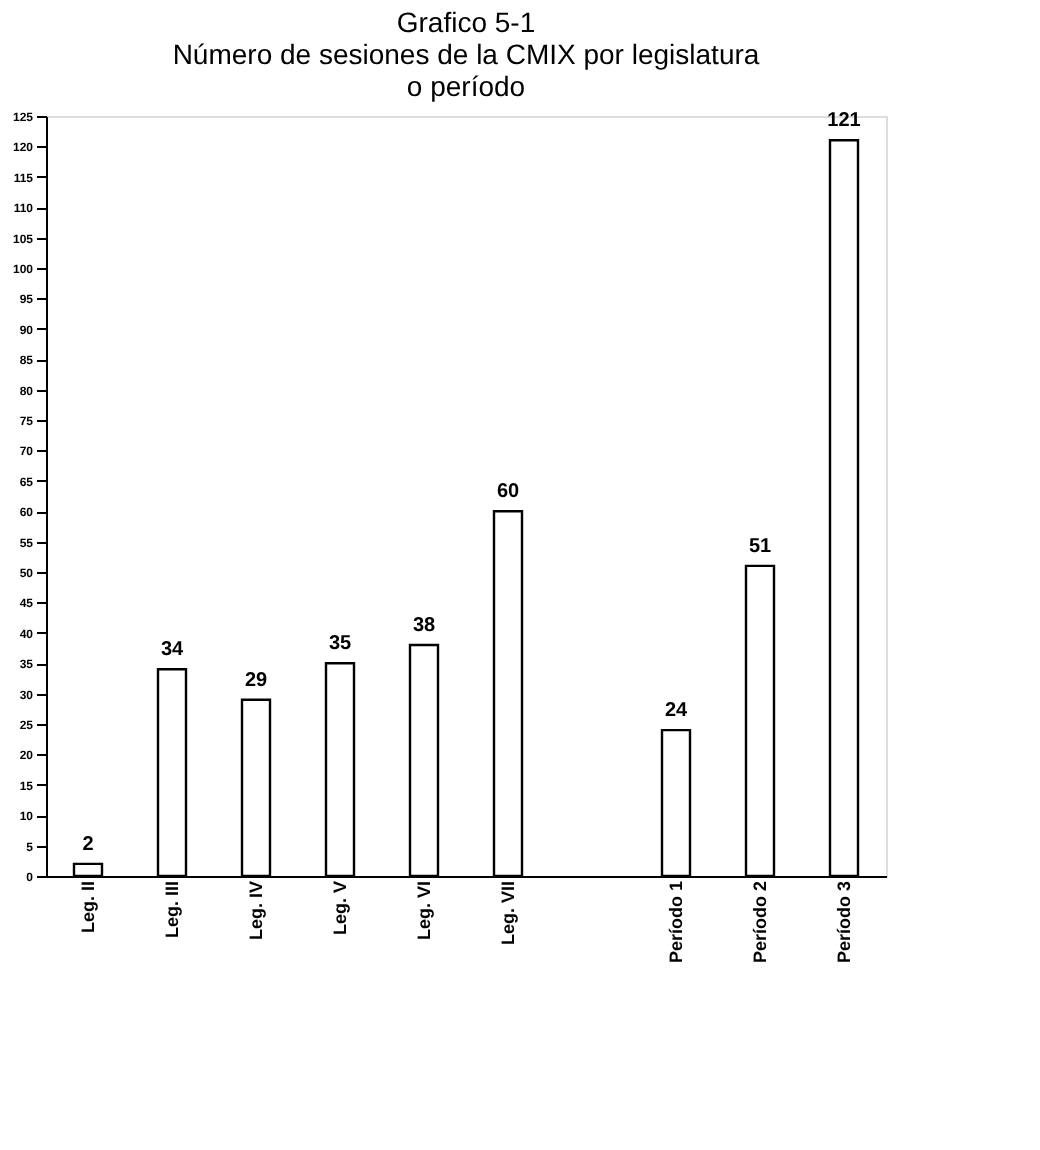 The image size is (1040, 1150). Describe the element at coordinates (508, 913) in the screenshot. I see `x-tick-label: Leg. VII` at that location.